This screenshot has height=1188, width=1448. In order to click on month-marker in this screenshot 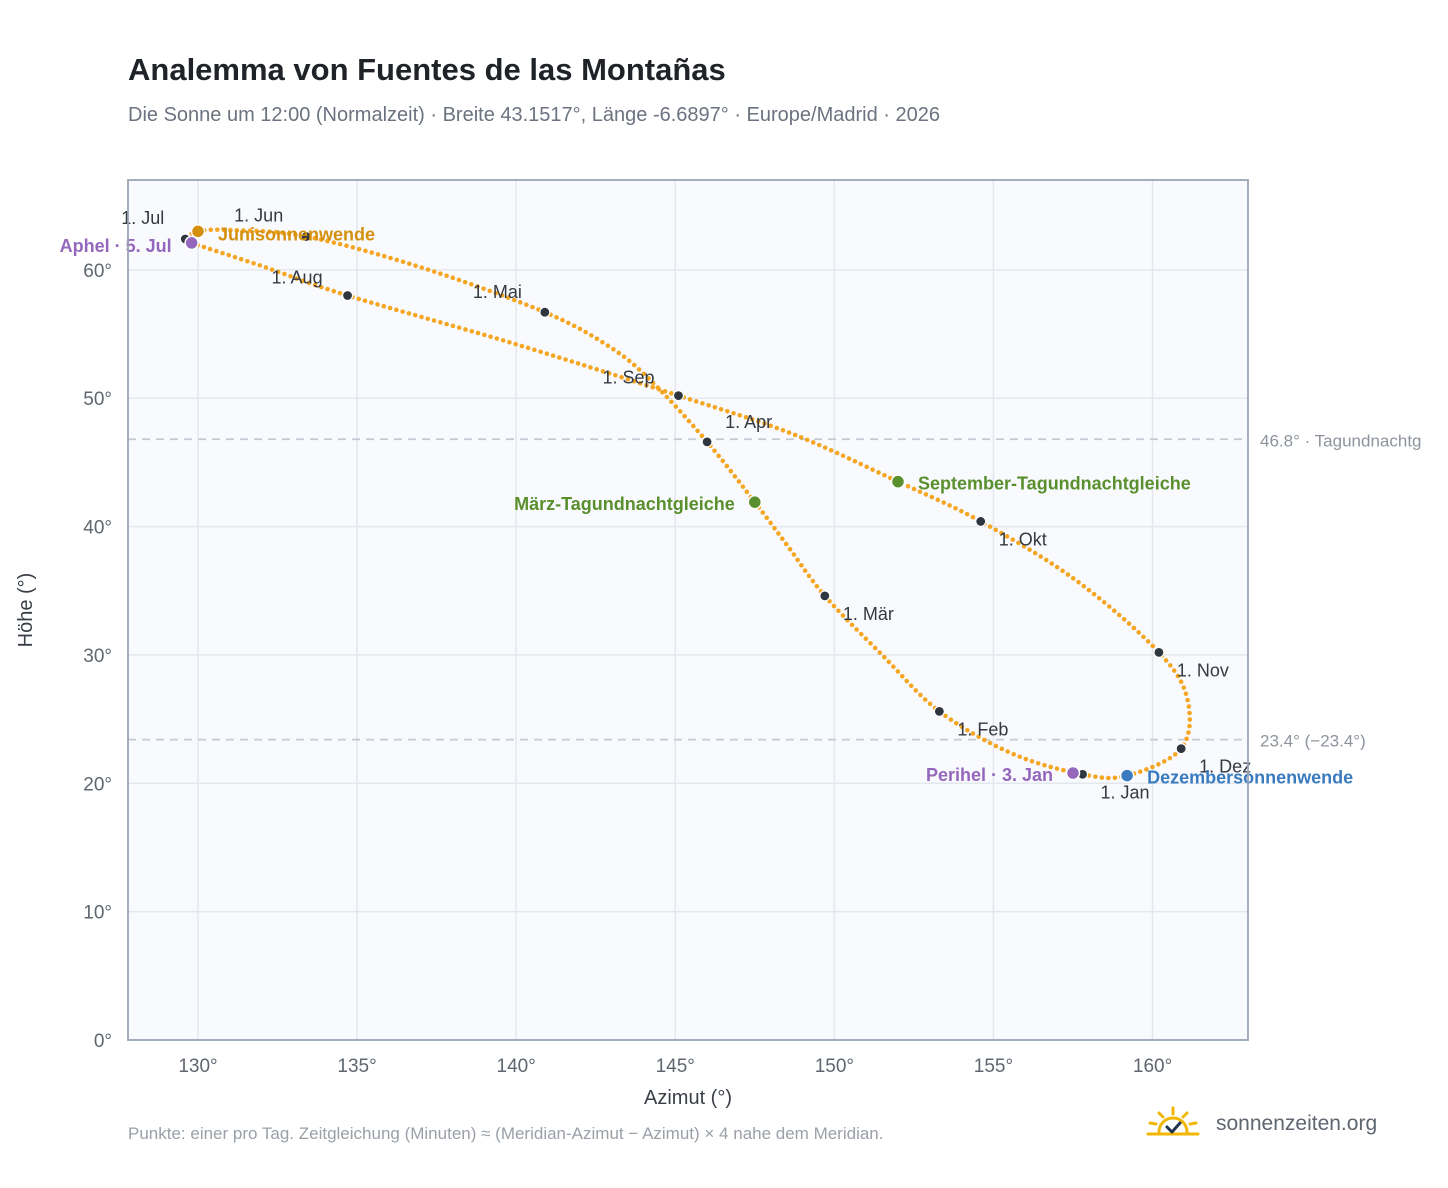, I will do `click(545, 312)`.